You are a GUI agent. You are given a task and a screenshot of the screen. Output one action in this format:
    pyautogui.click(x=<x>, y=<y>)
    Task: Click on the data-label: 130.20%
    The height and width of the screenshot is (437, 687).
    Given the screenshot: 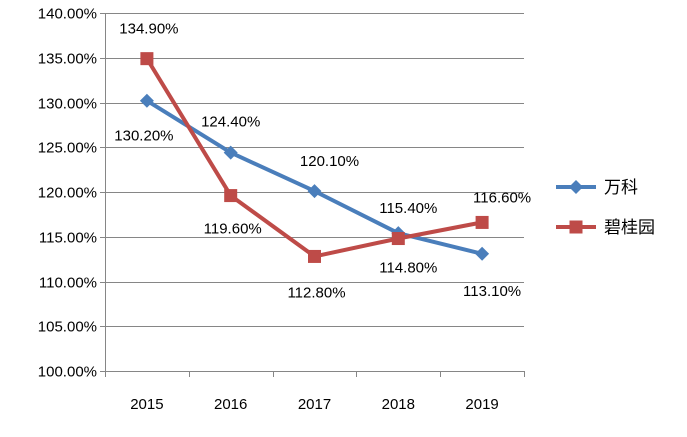 What is the action you would take?
    pyautogui.click(x=143, y=136)
    